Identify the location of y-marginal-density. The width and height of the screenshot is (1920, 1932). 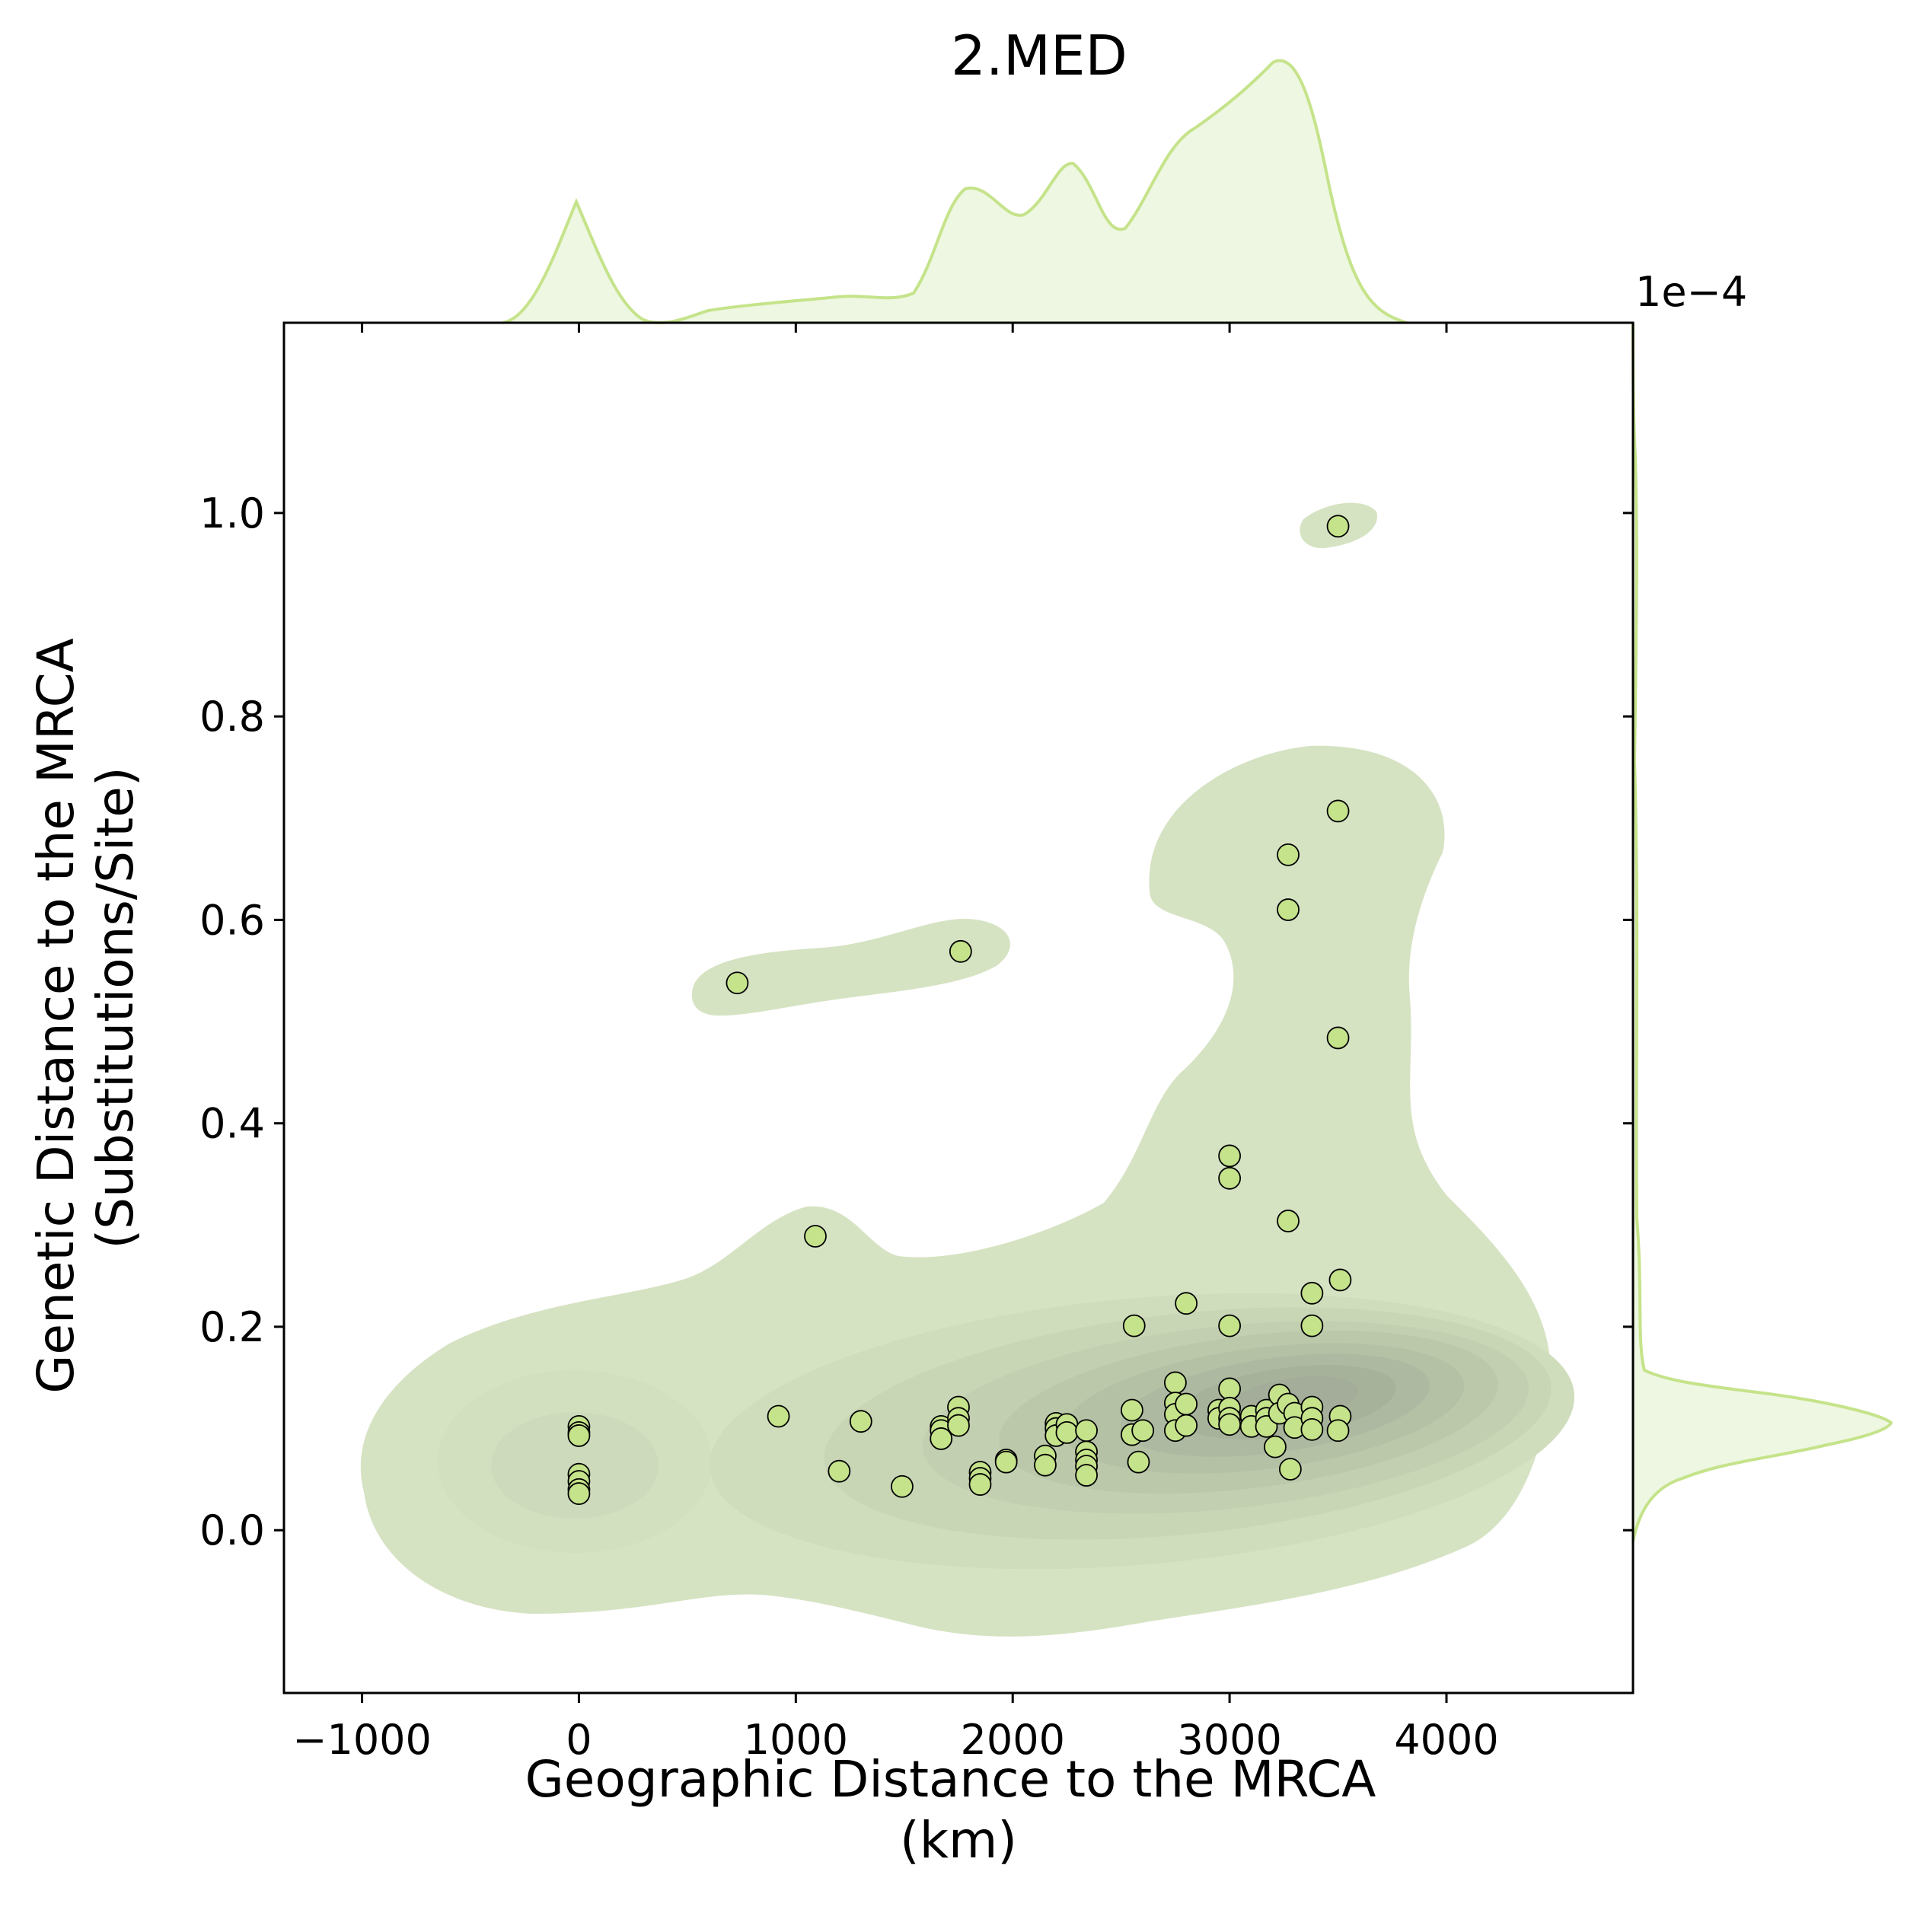
(1762, 932).